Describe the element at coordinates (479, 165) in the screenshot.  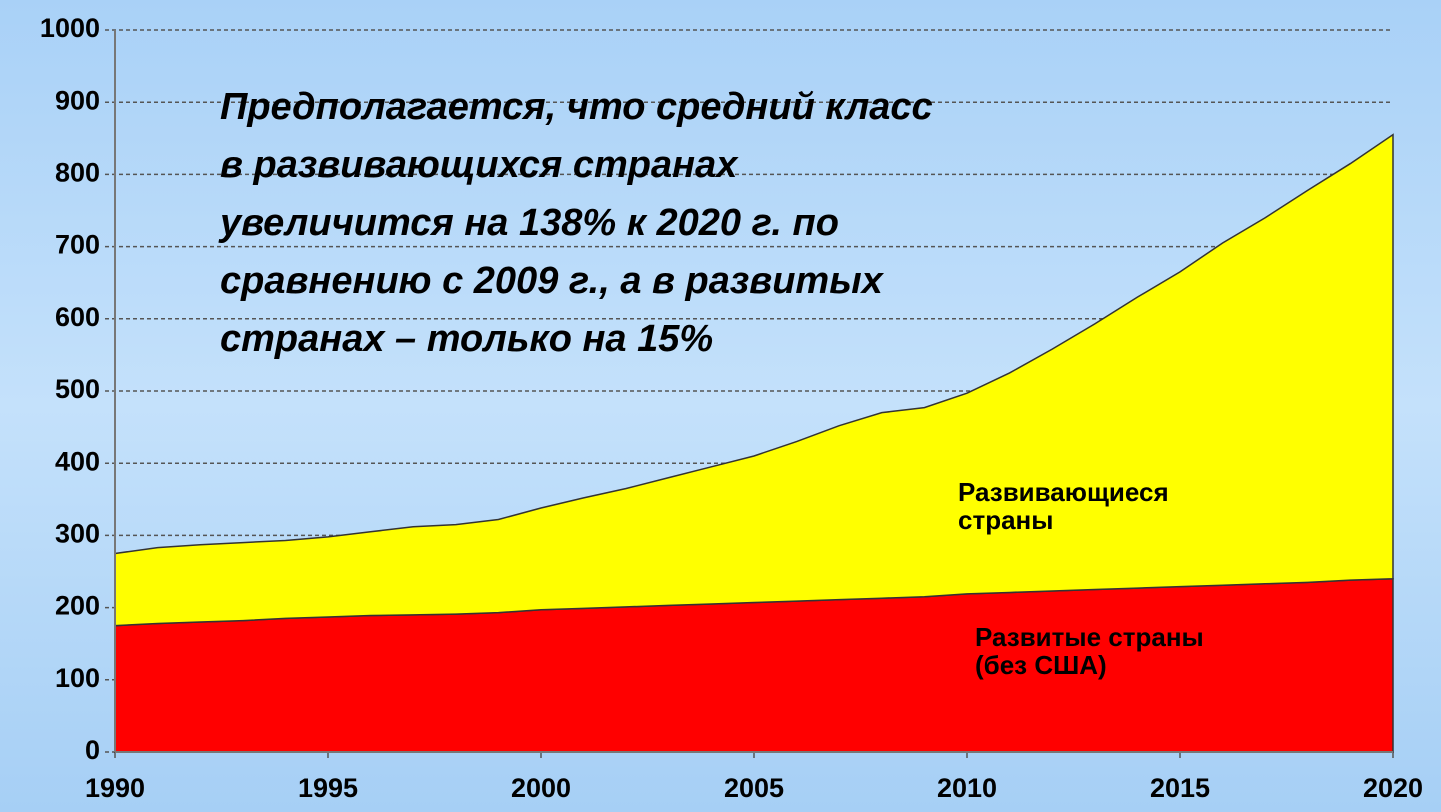
I see `annotation-line: в развивающихся странах` at that location.